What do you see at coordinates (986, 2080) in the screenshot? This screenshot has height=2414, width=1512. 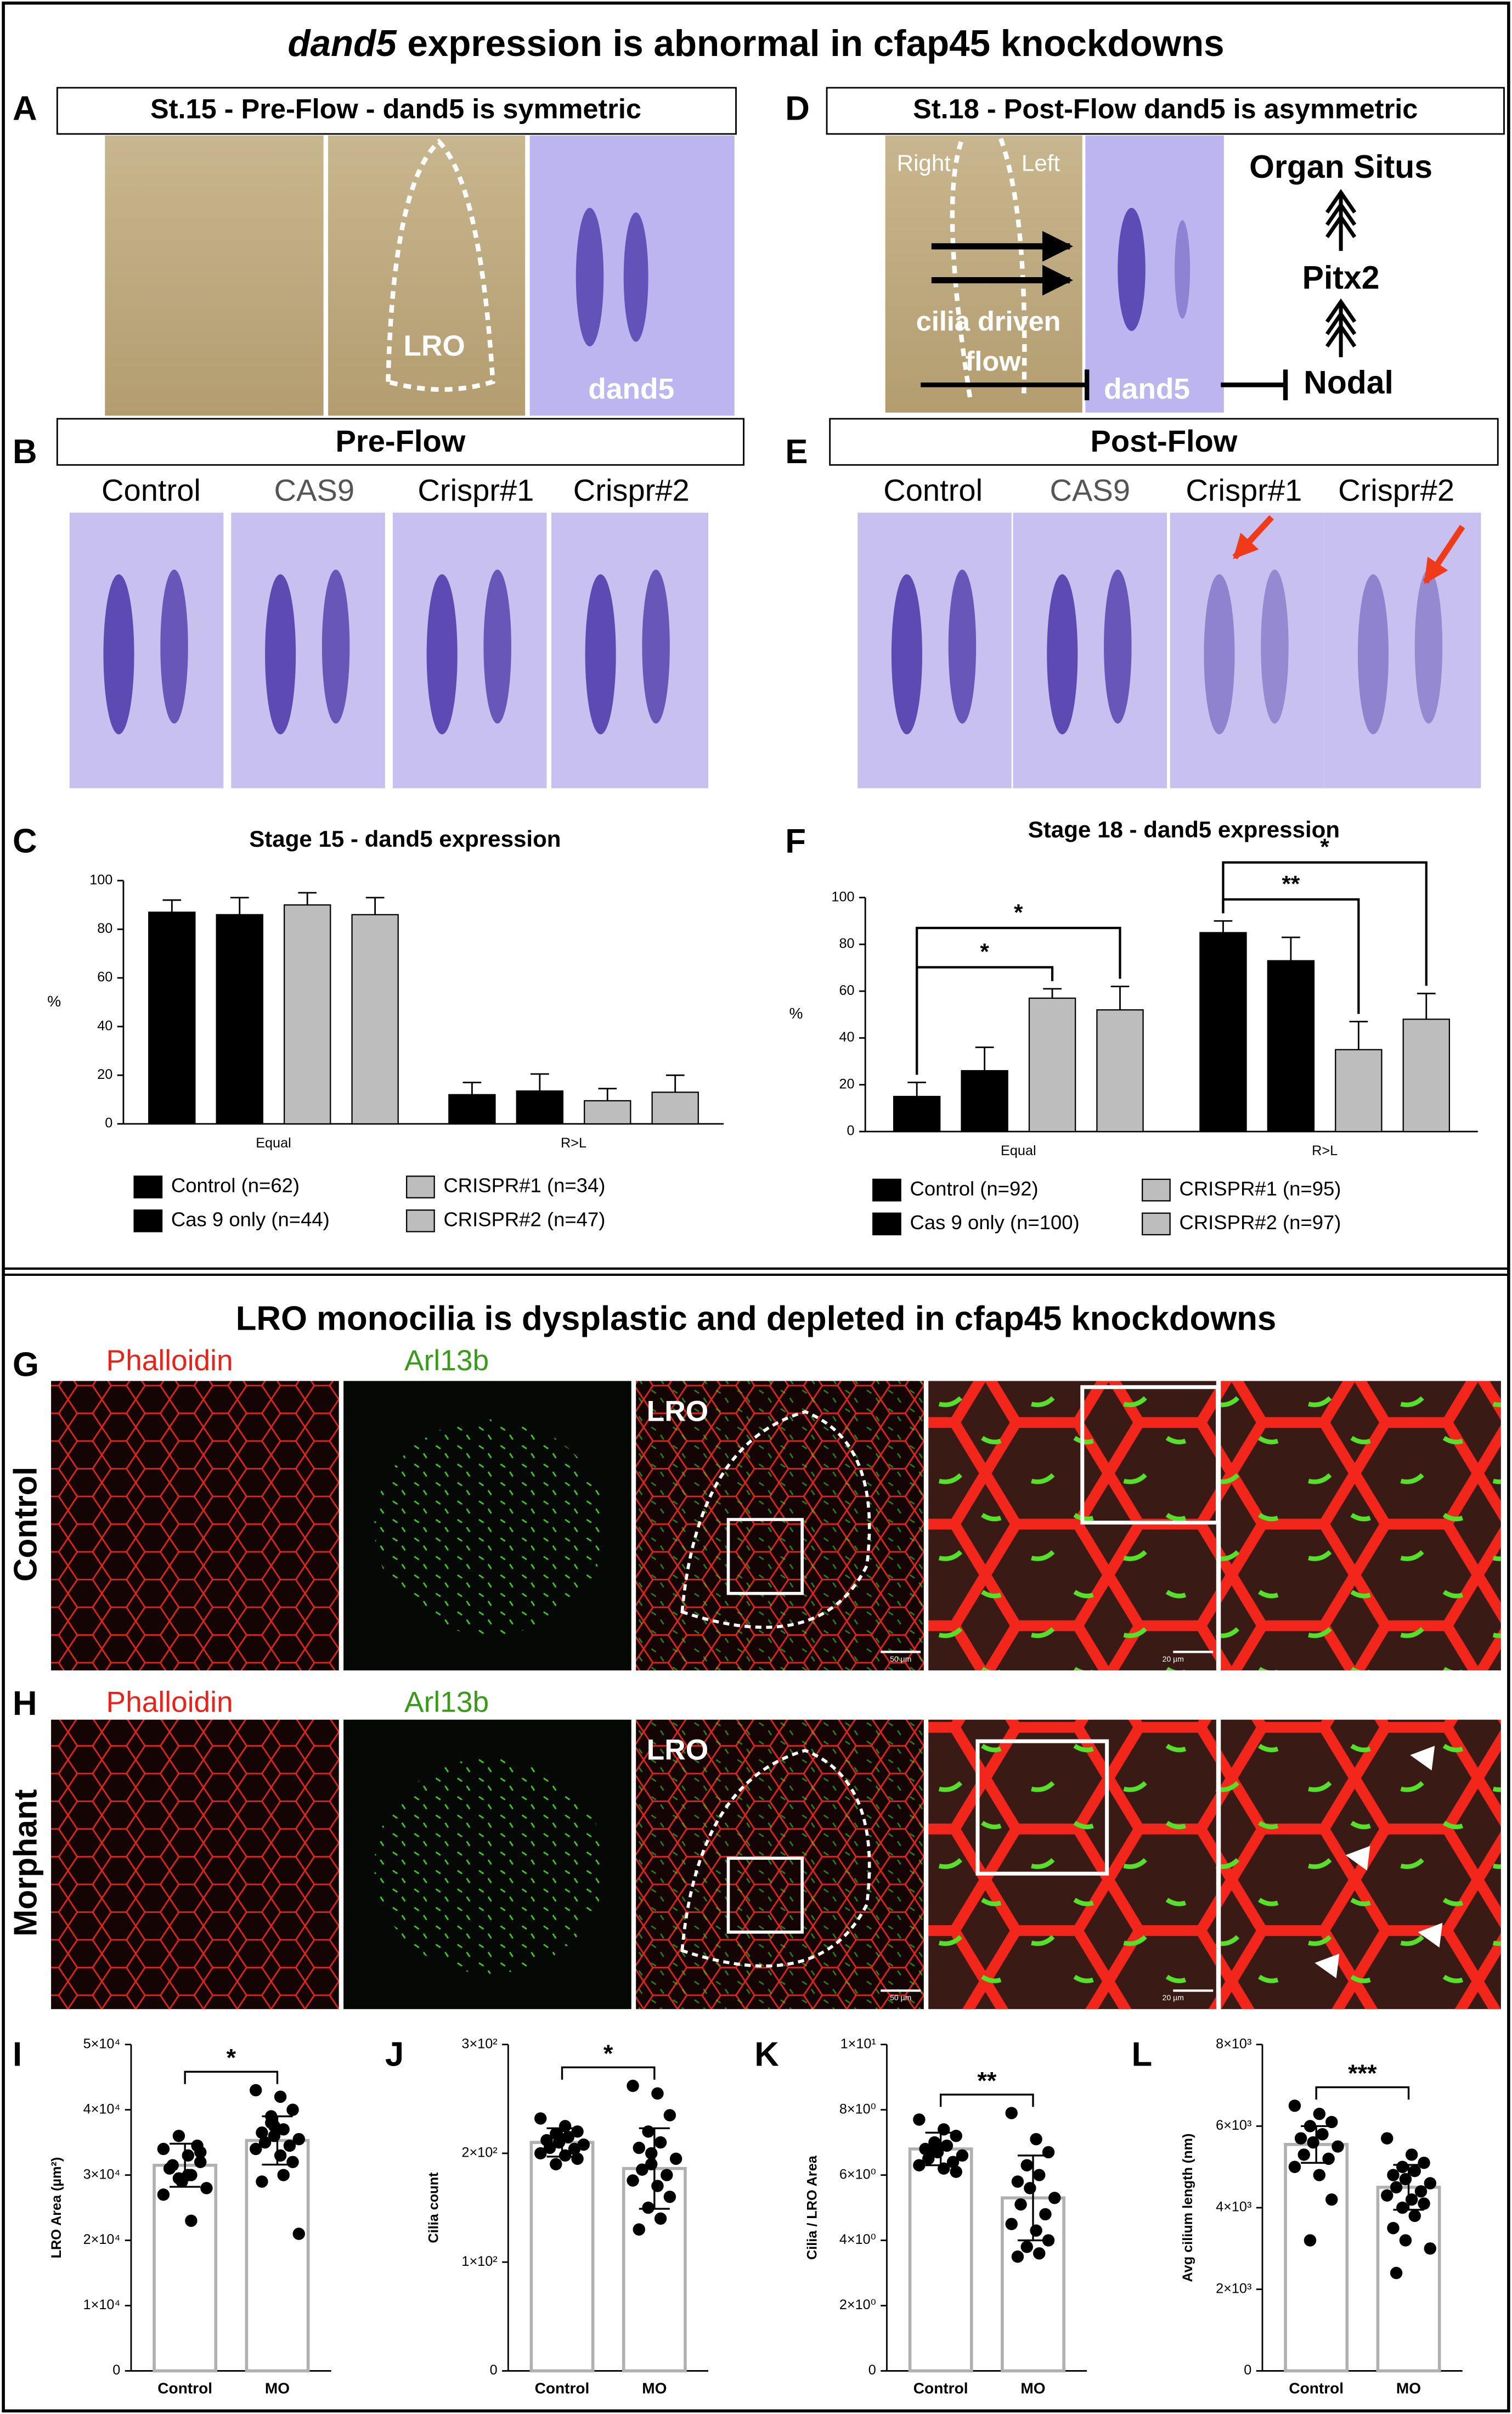 I see `significance-label: **` at bounding box center [986, 2080].